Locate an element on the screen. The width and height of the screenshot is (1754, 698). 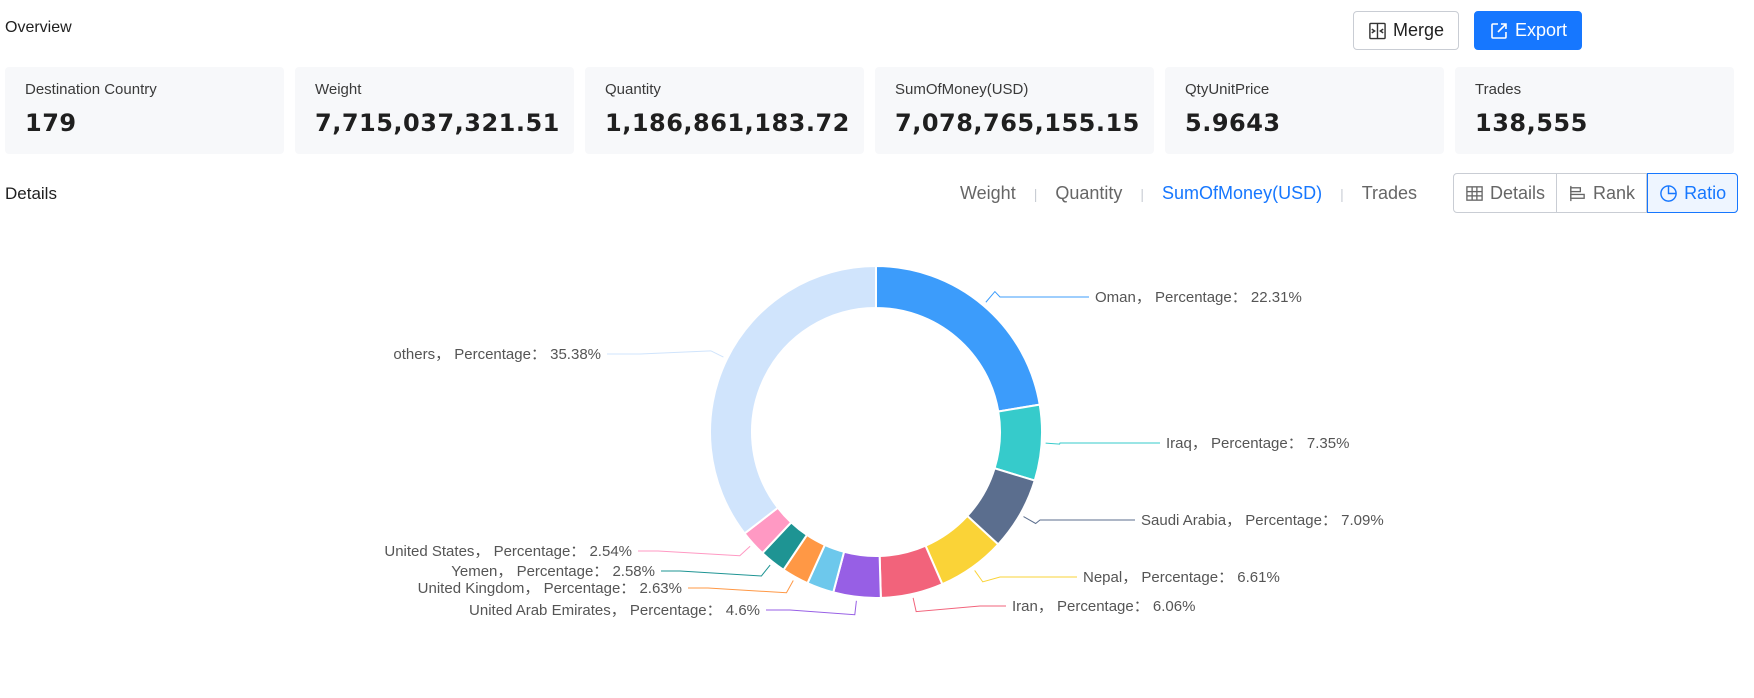
slice-label: Iraq， Percentage： 7.35% is located at coordinates (1257, 443).